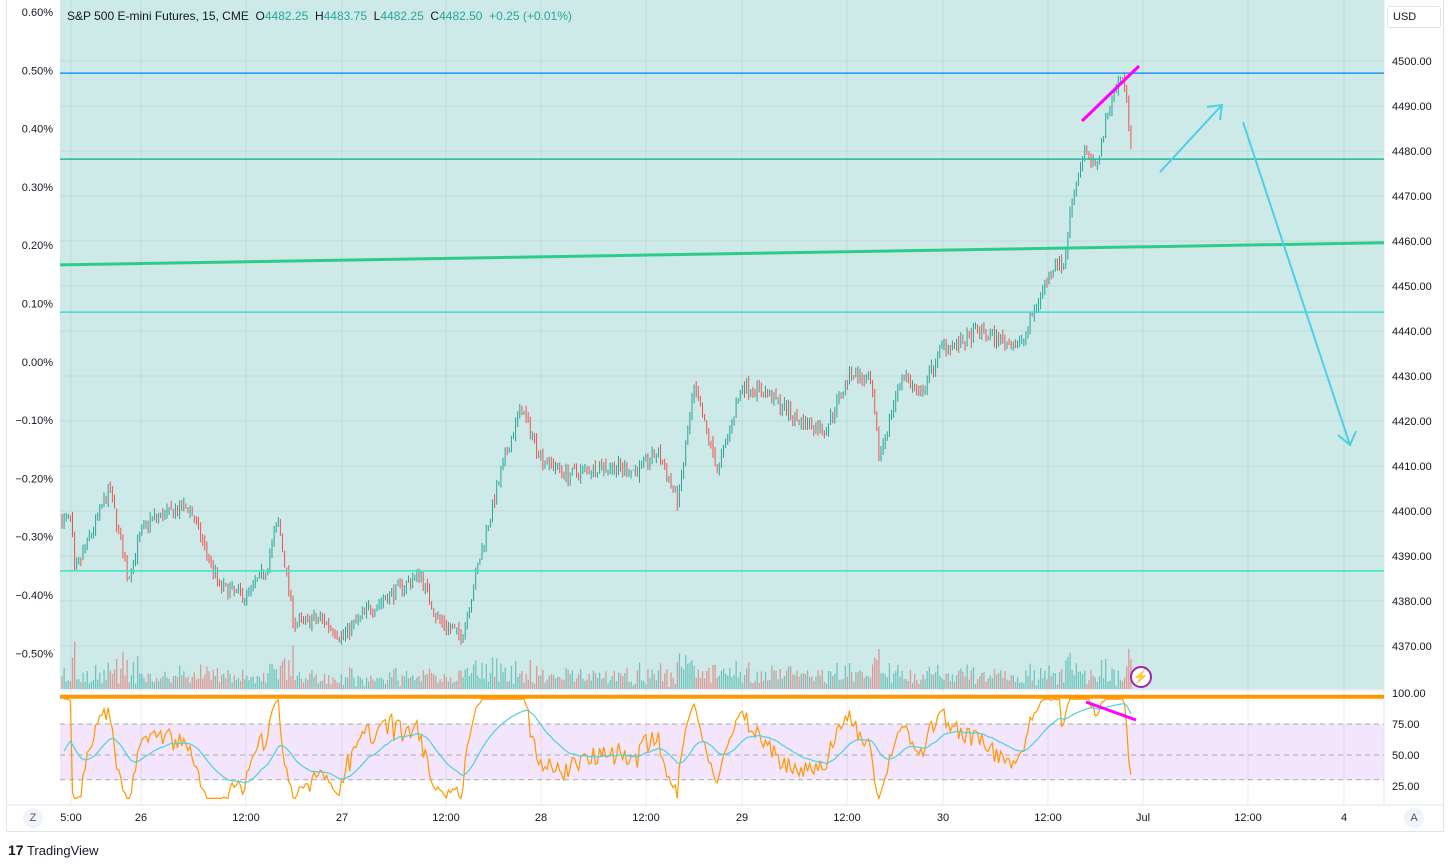 Image resolution: width=1454 pixels, height=866 pixels. Describe the element at coordinates (646, 818) in the screenshot. I see `time-tick-label: 12:00` at that location.